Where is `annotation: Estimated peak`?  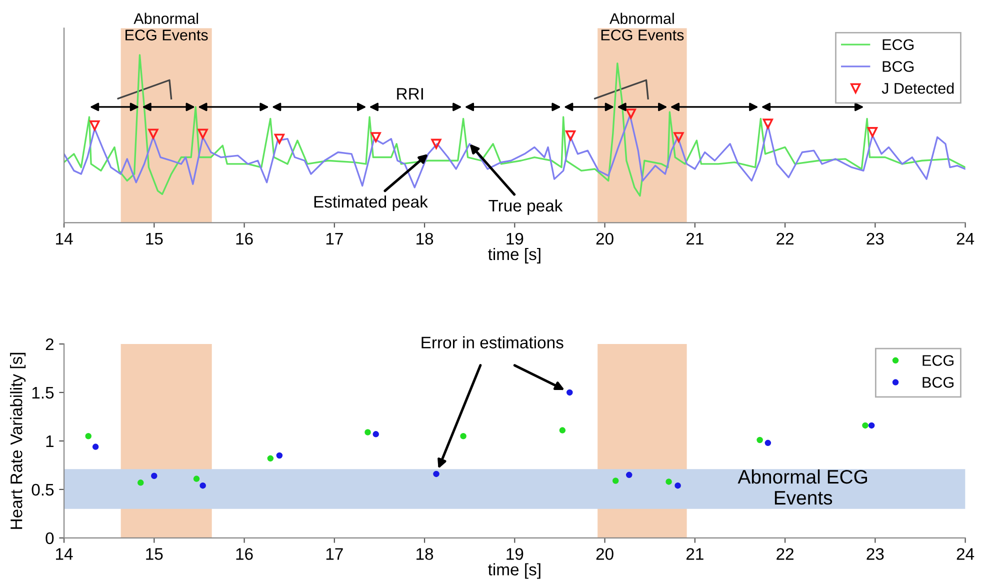 annotation: Estimated peak is located at coordinates (371, 203).